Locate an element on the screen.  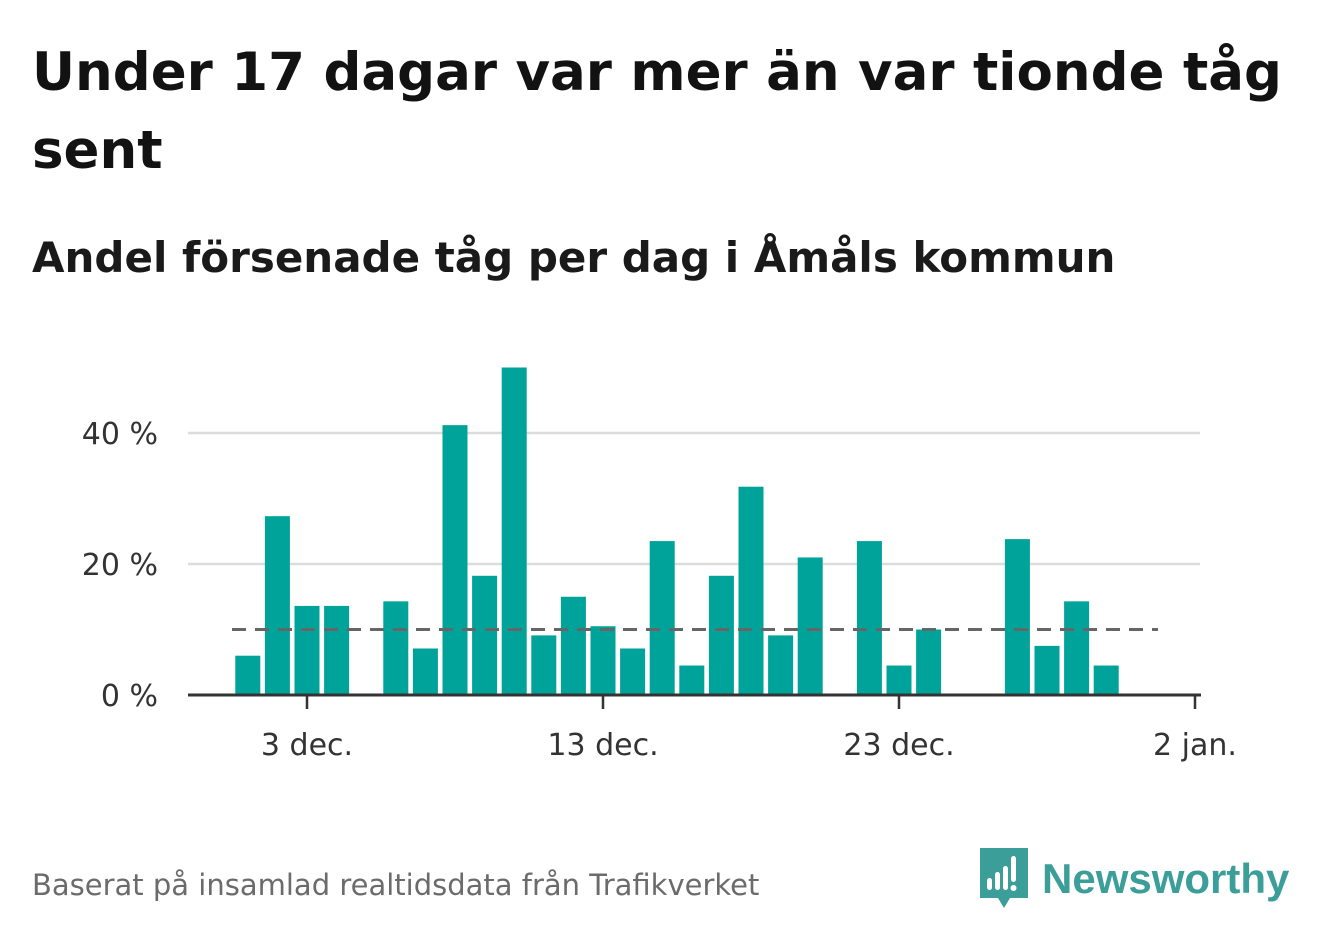
brand-logo: Newsworthy is located at coordinates (1134, 879).